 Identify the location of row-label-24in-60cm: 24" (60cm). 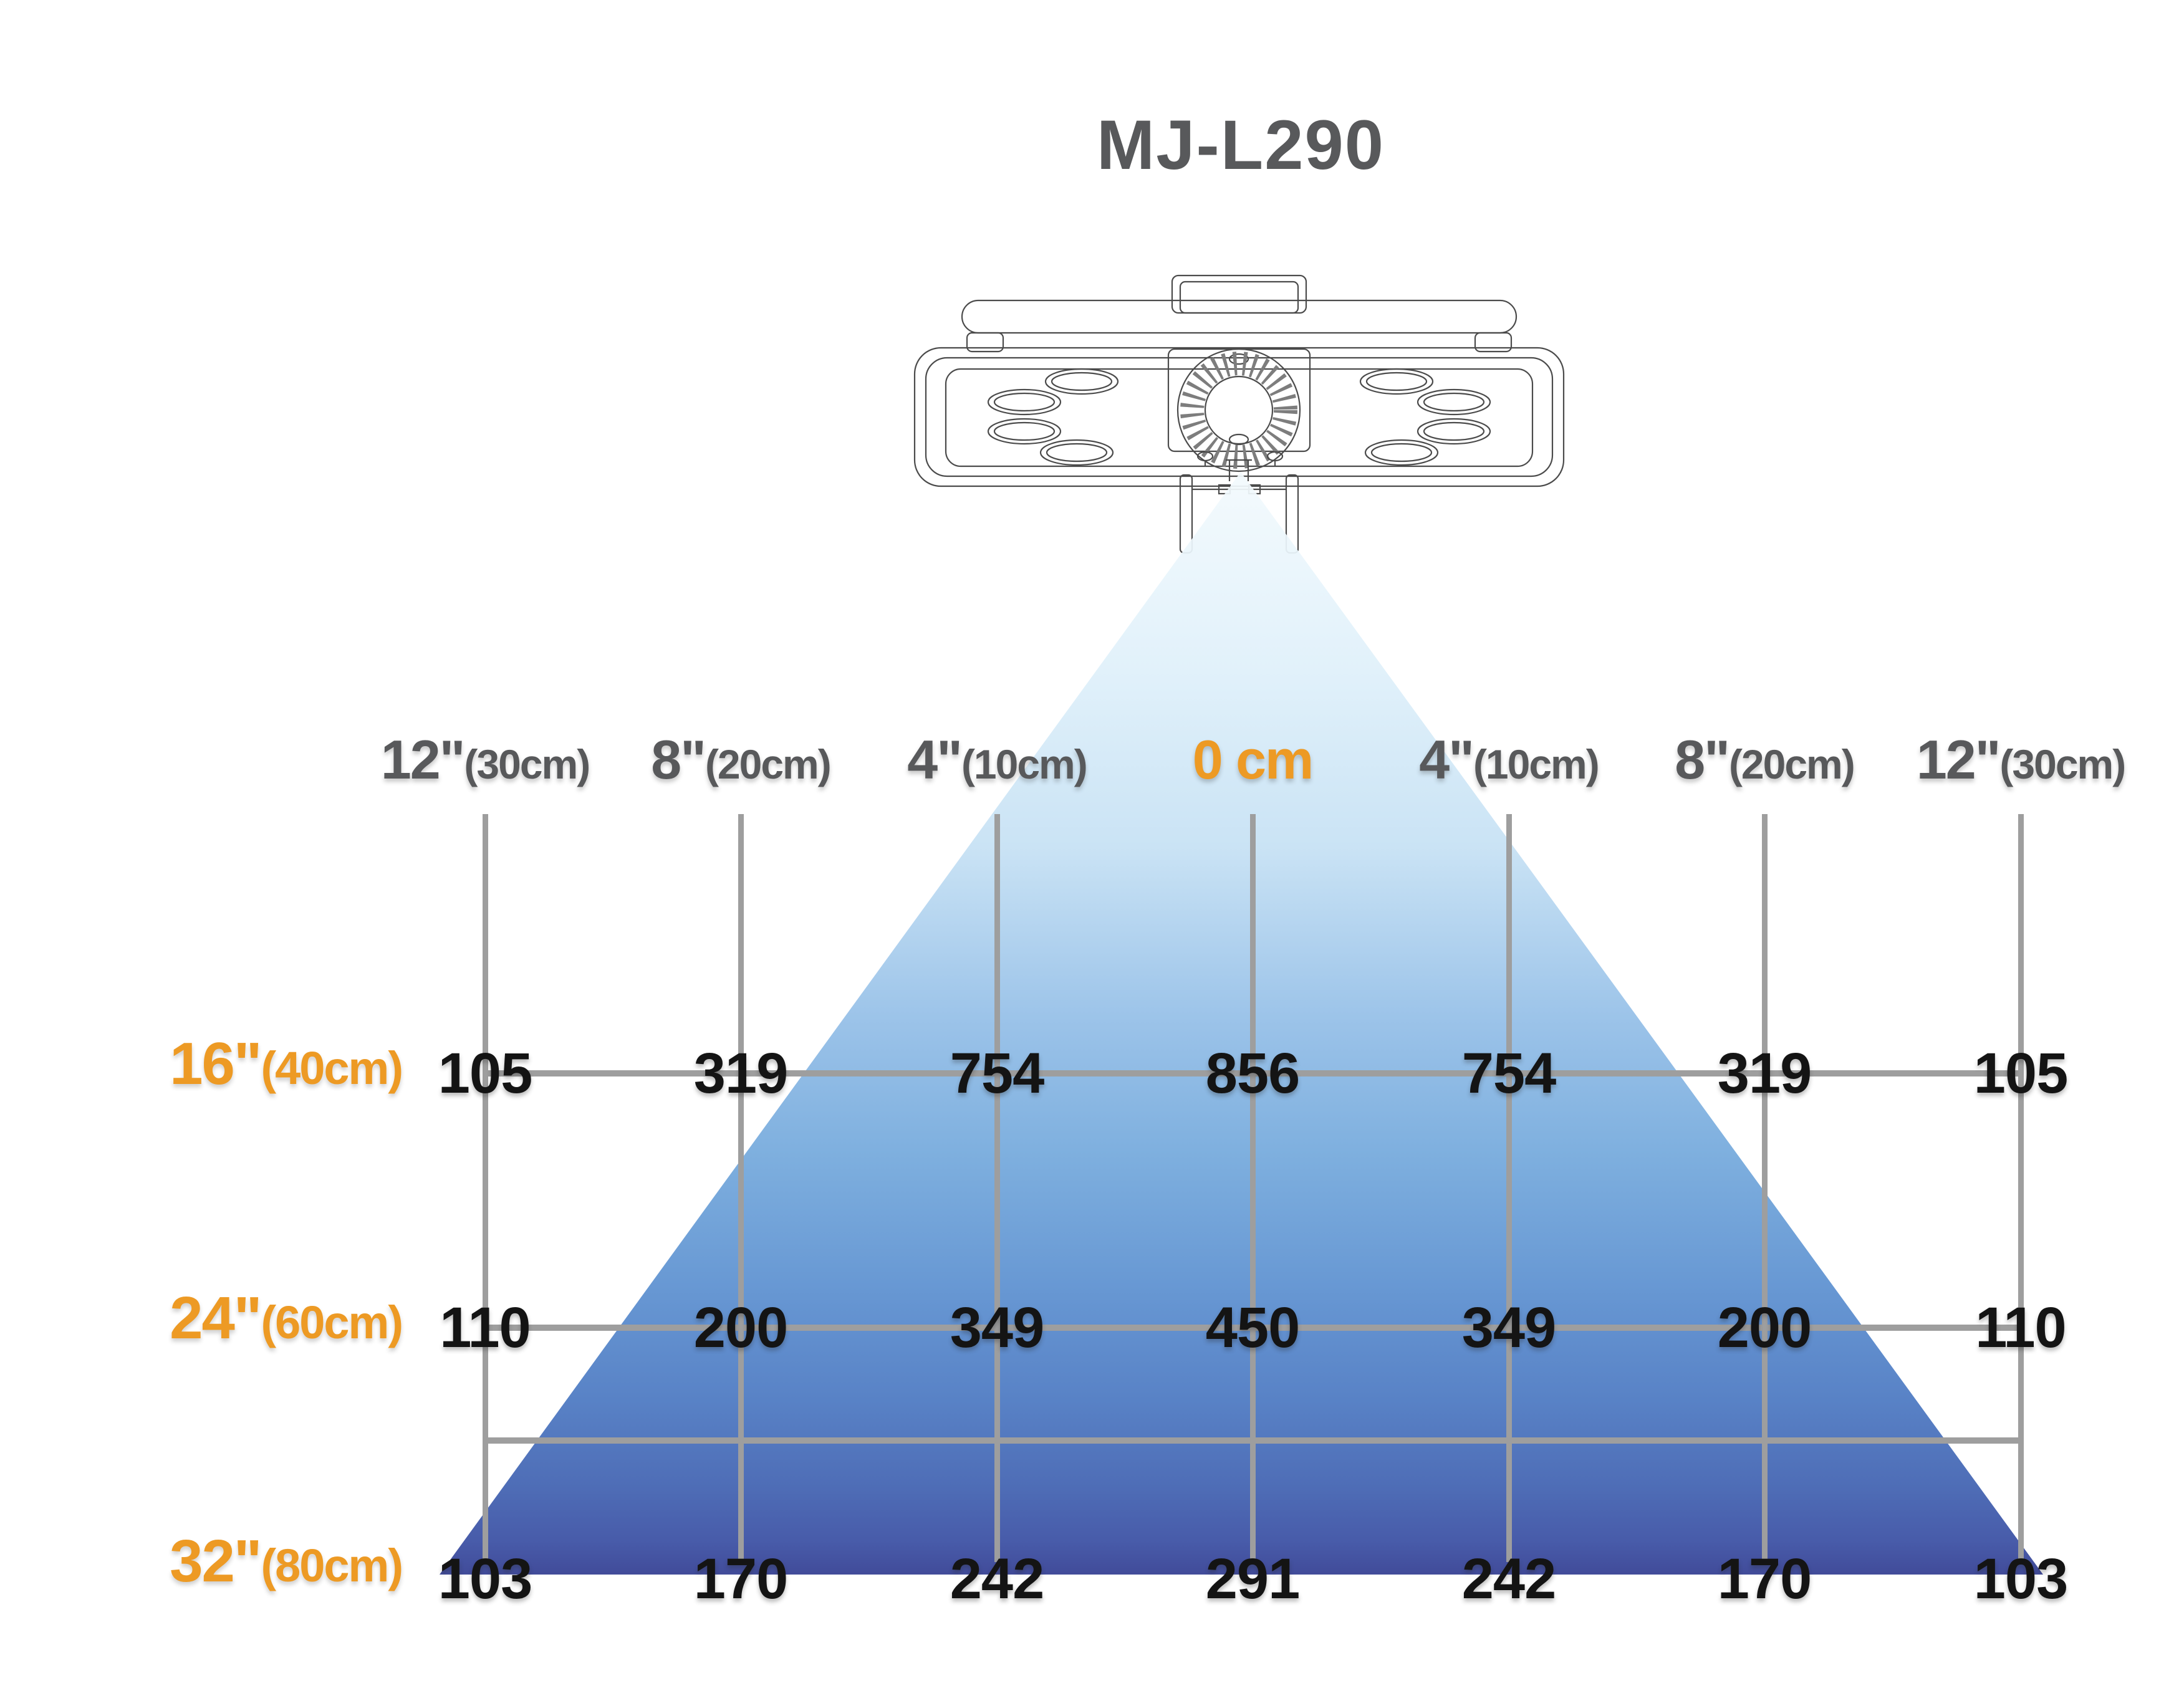
(286, 1318).